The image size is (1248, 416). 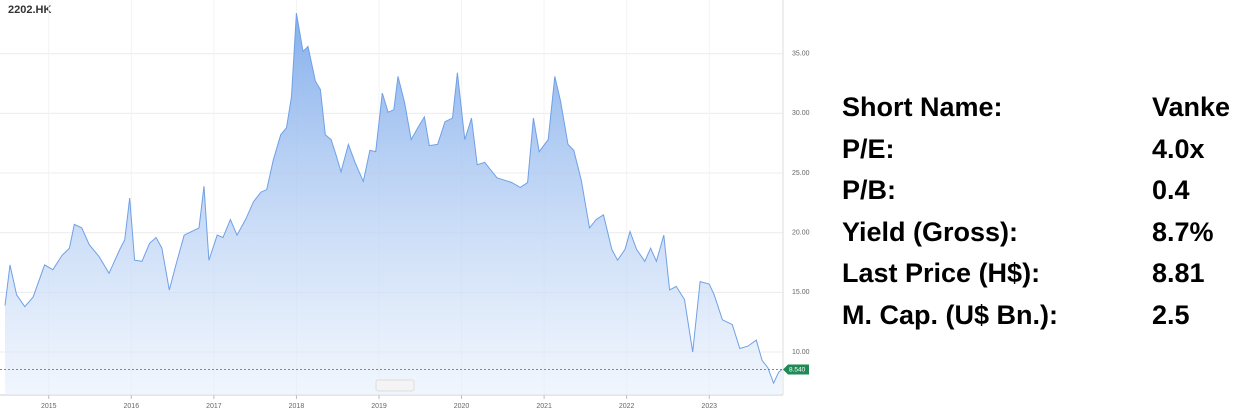 I want to click on stats-row: Yield (Gross): 8.7%, so click(x=1042, y=238).